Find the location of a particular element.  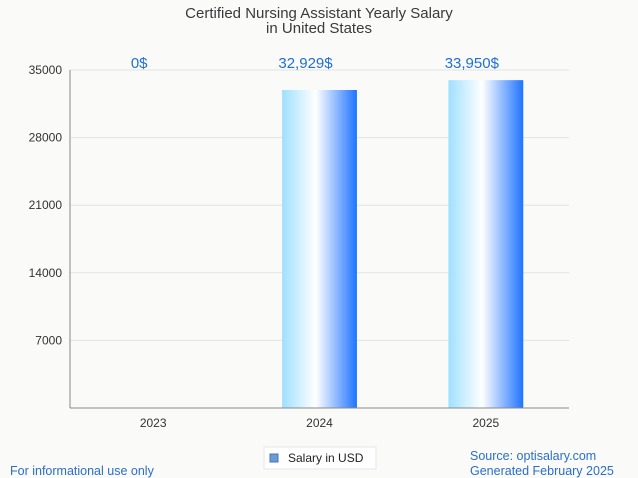

legend-swatch is located at coordinates (274, 458).